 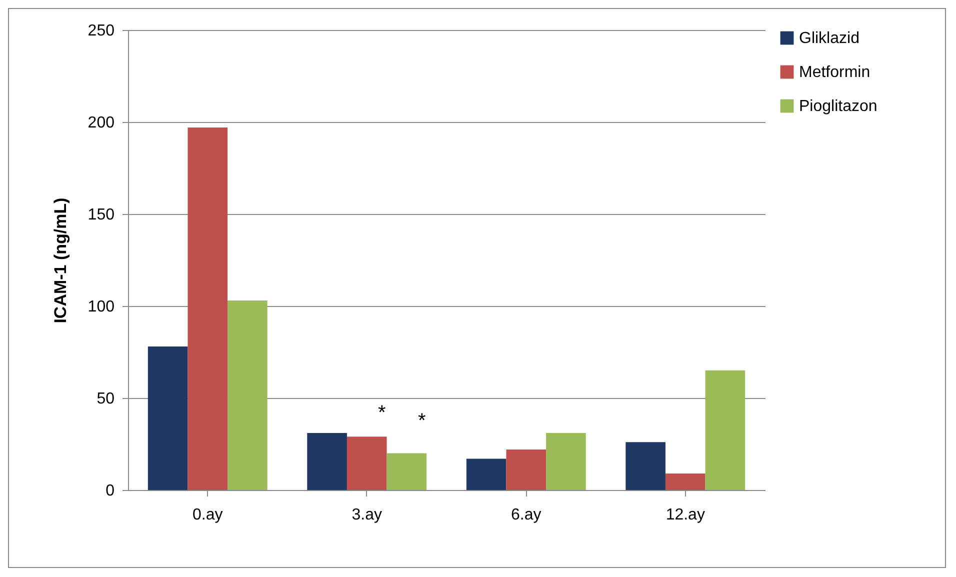 What do you see at coordinates (101, 123) in the screenshot?
I see `y-tick-label: 200` at bounding box center [101, 123].